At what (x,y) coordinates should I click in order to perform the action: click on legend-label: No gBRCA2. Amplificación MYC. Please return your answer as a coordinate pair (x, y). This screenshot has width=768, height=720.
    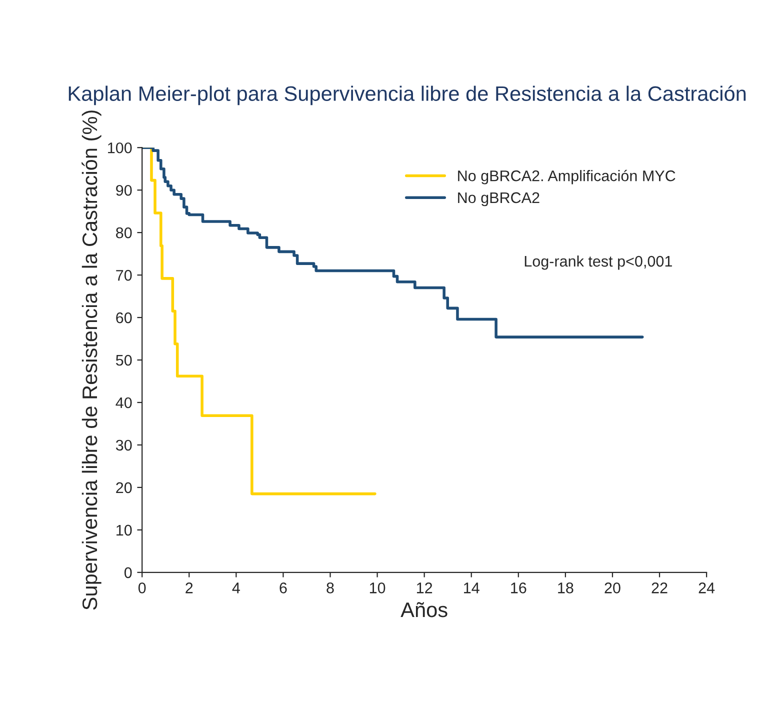
    Looking at the image, I should click on (567, 177).